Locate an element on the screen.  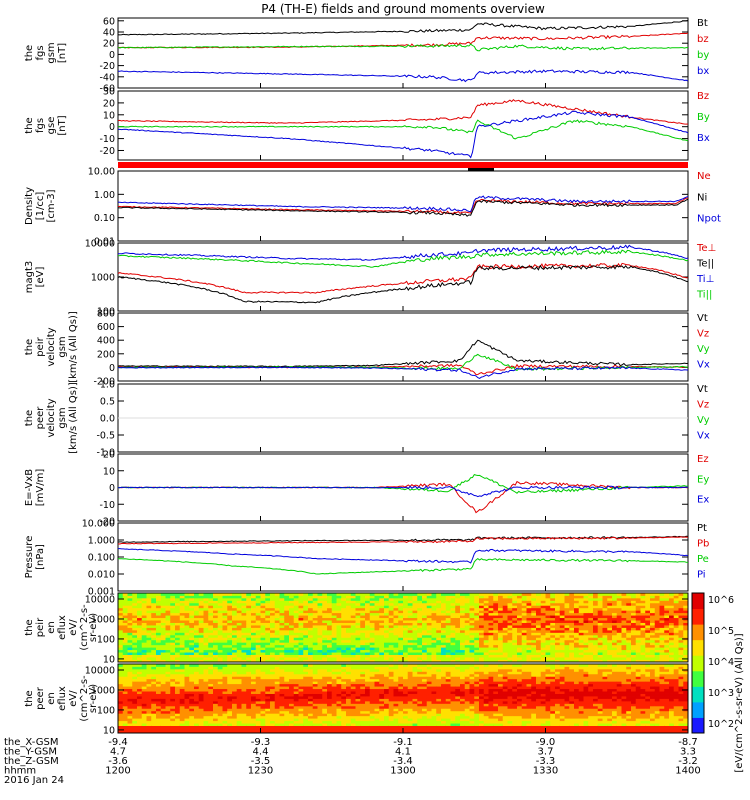
y-axis-label: [km/s (All Qs)] is located at coordinates (73, 347).